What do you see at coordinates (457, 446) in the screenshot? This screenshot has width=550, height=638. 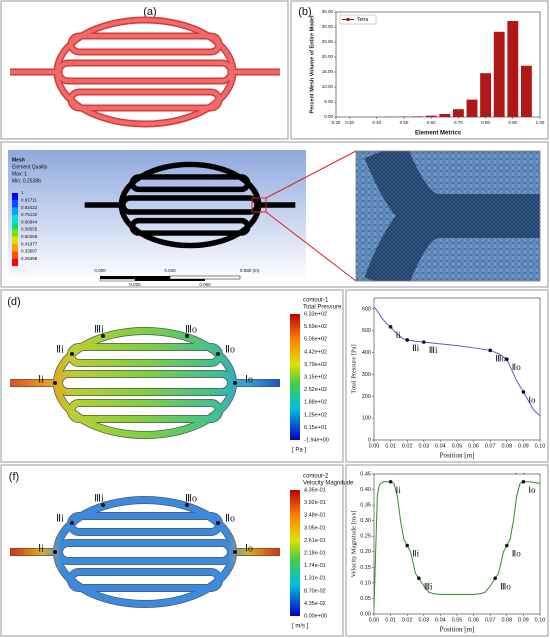 I see `x-tick-label: 0.05` at bounding box center [457, 446].